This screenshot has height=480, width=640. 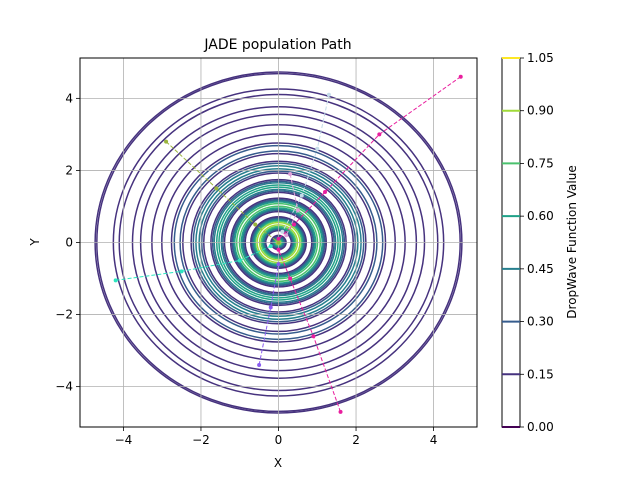 What do you see at coordinates (537, 242) in the screenshot?
I see `colorbar-ticks: 0.00 0.15 0.30 0.45 0.60 0.75 0.90 1.05` at bounding box center [537, 242].